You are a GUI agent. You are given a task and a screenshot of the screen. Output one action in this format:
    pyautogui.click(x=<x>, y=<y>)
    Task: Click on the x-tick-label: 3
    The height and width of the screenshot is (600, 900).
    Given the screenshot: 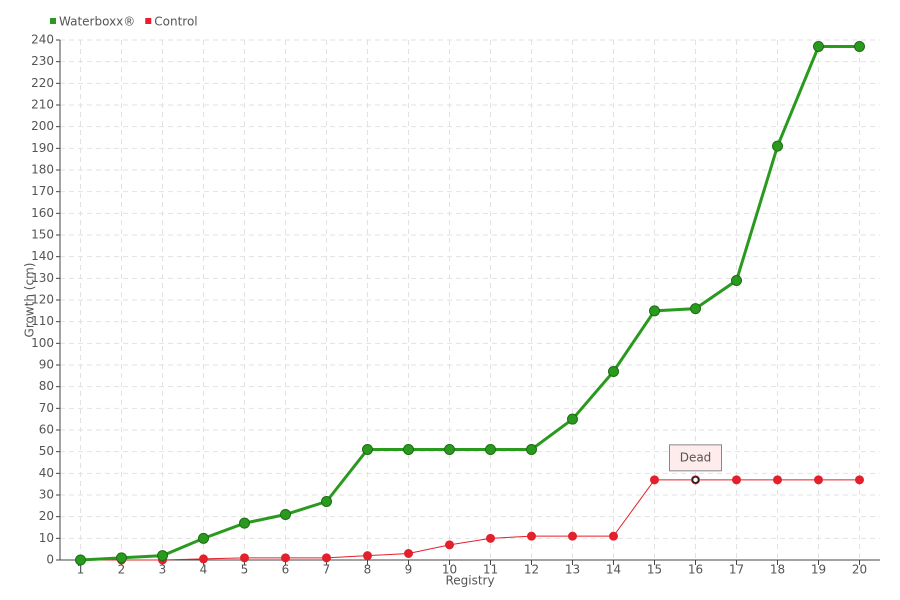 What is the action you would take?
    pyautogui.click(x=163, y=570)
    